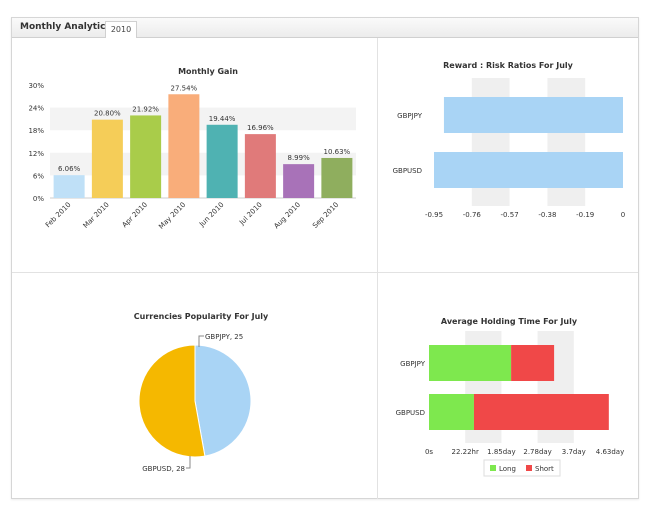 This screenshot has height=520, width=650. Describe the element at coordinates (58, 215) in the screenshot. I see `x-tick-label: Feb 2010` at that location.